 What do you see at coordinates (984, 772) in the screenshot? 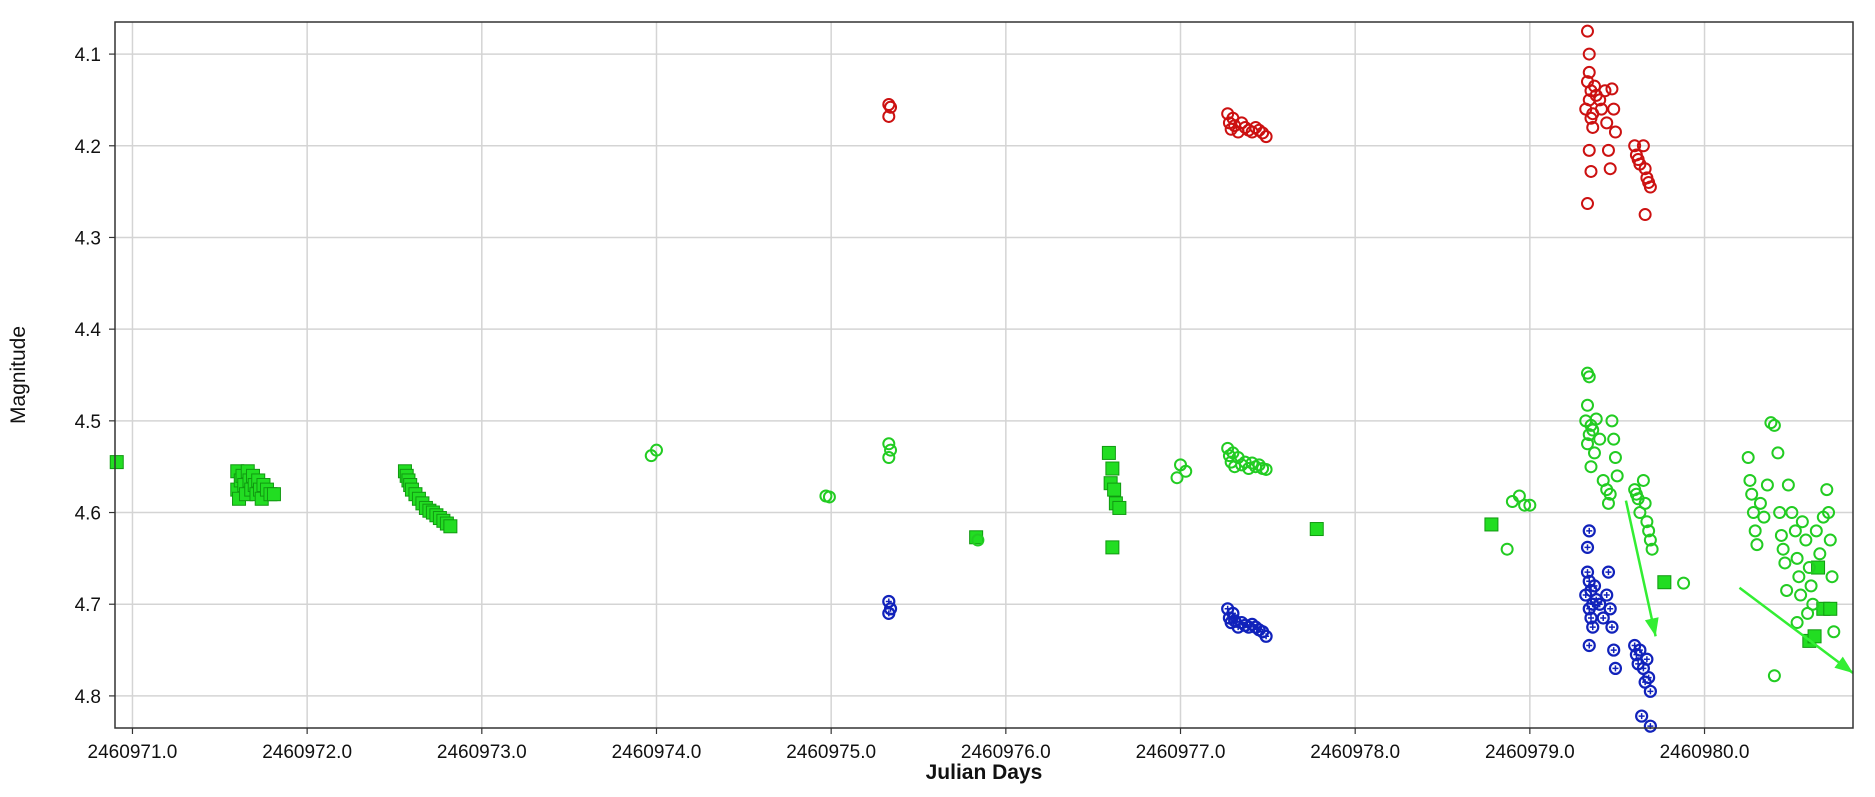
I see `x-axis-title: Julian Days` at bounding box center [984, 772].